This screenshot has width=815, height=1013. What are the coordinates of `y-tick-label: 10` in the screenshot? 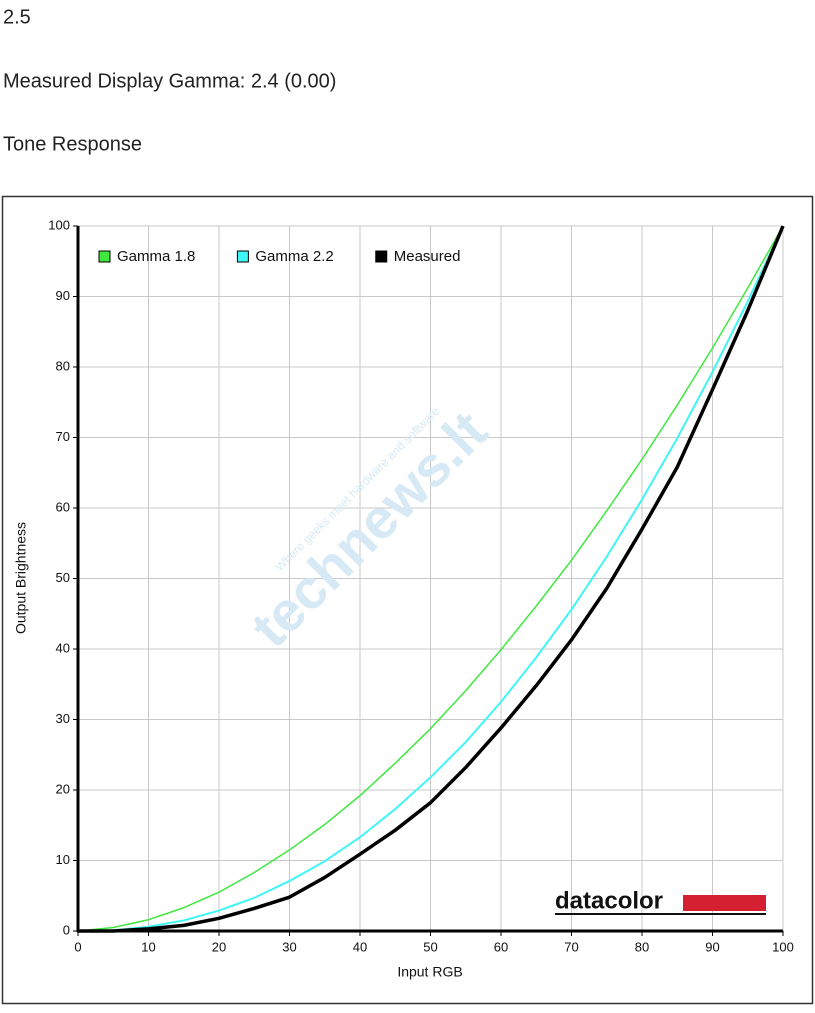 It's located at (63, 859).